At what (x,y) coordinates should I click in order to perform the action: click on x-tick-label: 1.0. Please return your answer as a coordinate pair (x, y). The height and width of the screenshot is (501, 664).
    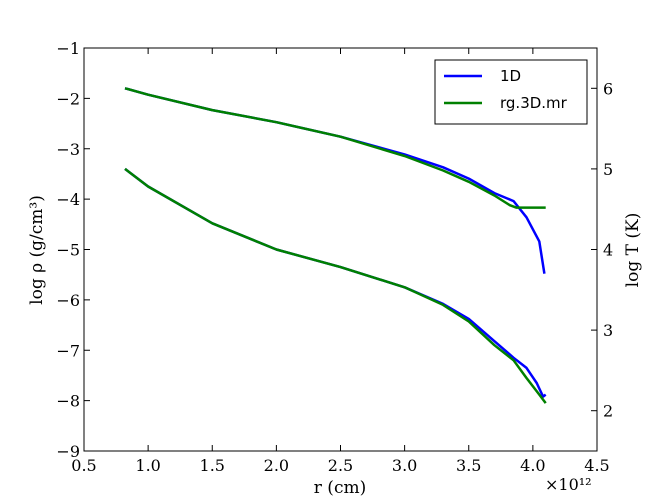
    Looking at the image, I should click on (147, 465).